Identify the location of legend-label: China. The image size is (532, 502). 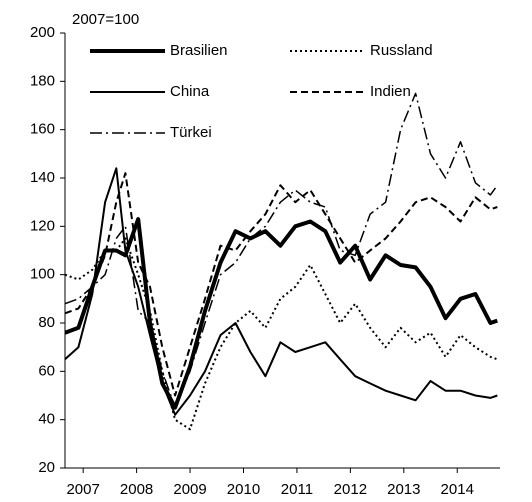
(190, 91).